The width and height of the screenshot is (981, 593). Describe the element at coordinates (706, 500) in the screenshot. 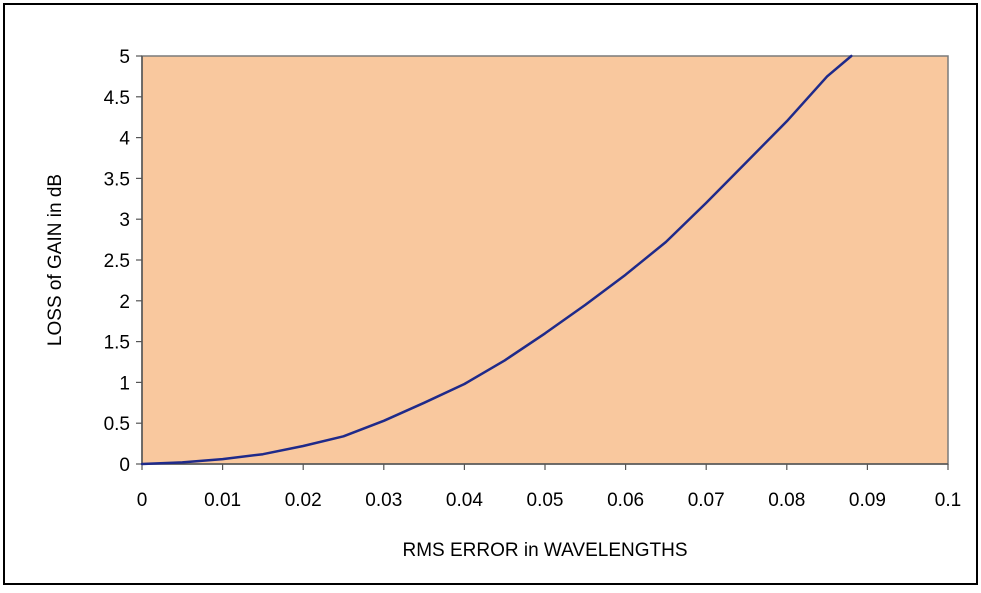

I see `x-tick-label: 0.07` at that location.